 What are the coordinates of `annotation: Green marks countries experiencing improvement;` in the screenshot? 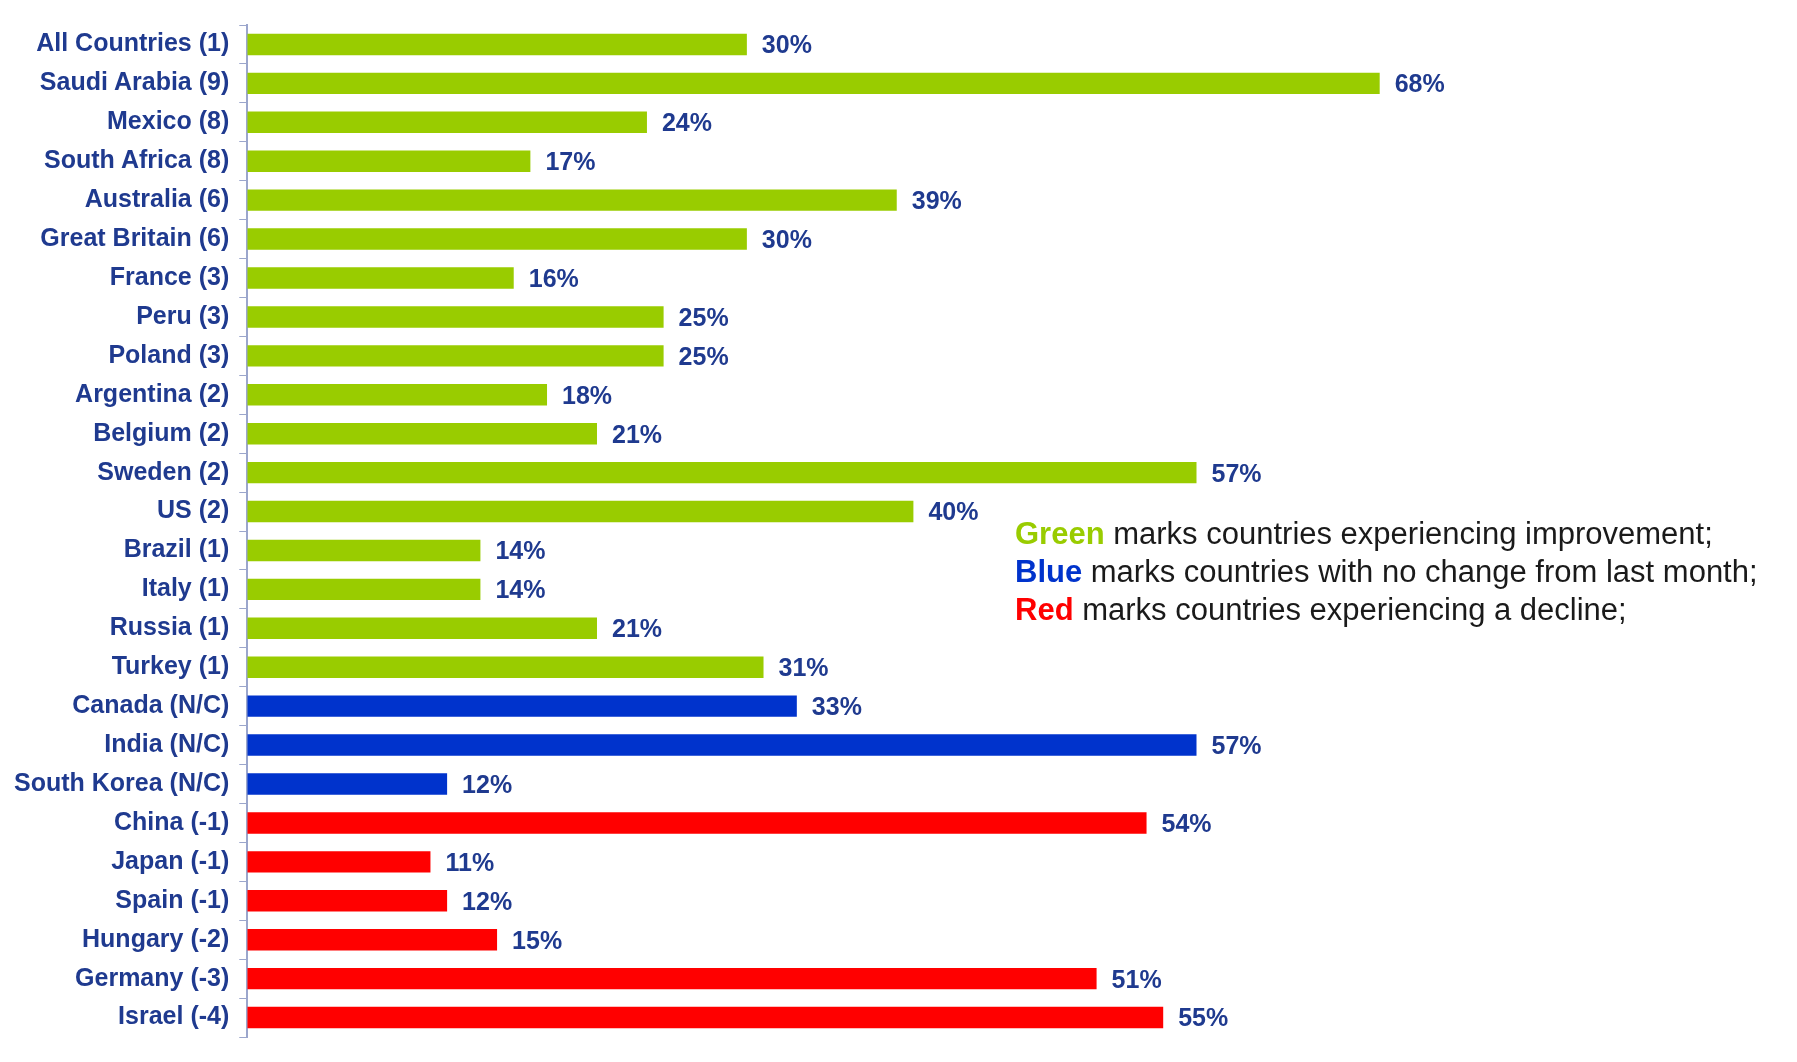 It's located at (1364, 534).